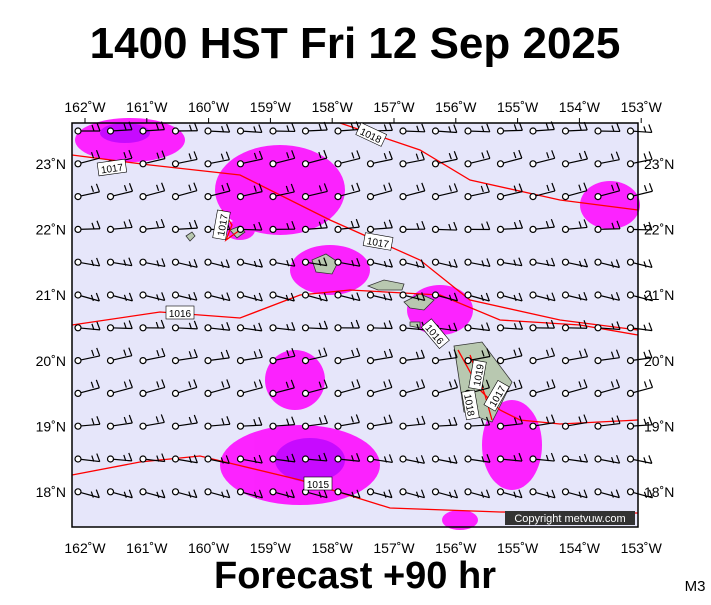 This screenshot has height=605, width=711. I want to click on lat-label-right: 21˚N, so click(659, 295).